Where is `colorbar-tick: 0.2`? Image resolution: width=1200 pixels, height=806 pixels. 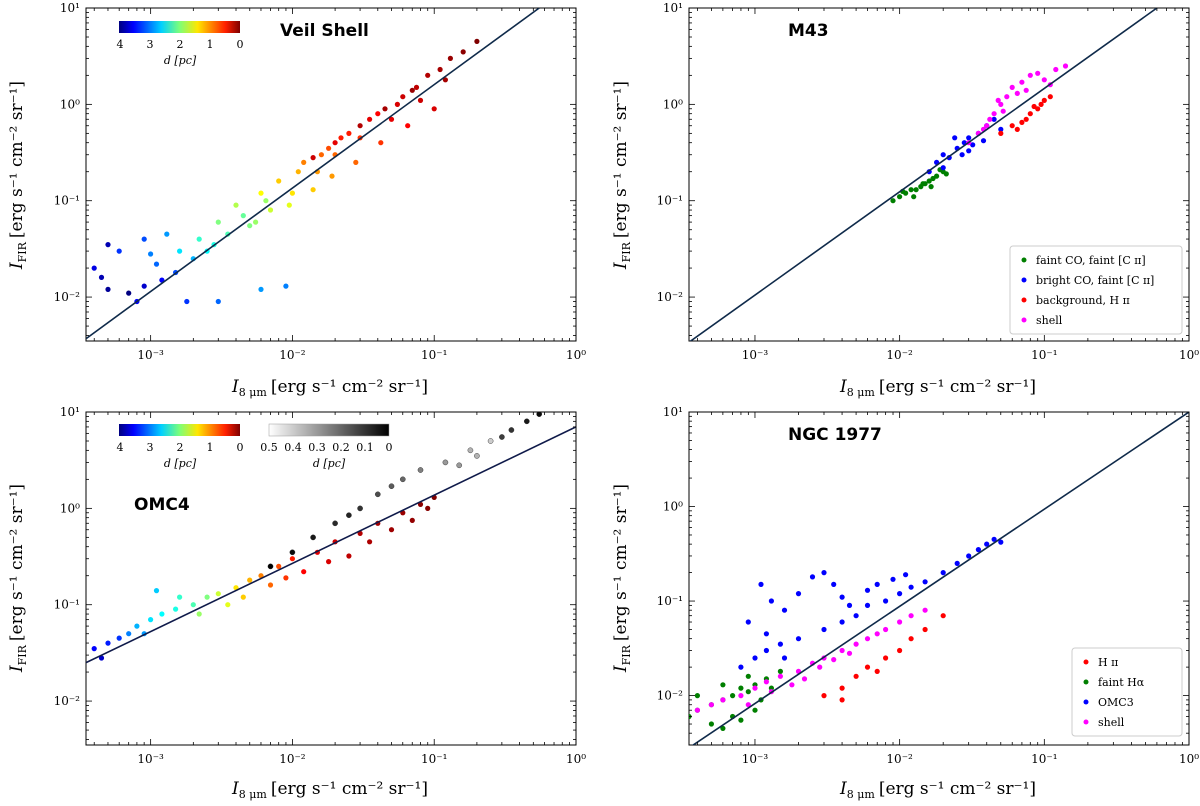 colorbar-tick: 0.2 is located at coordinates (341, 447).